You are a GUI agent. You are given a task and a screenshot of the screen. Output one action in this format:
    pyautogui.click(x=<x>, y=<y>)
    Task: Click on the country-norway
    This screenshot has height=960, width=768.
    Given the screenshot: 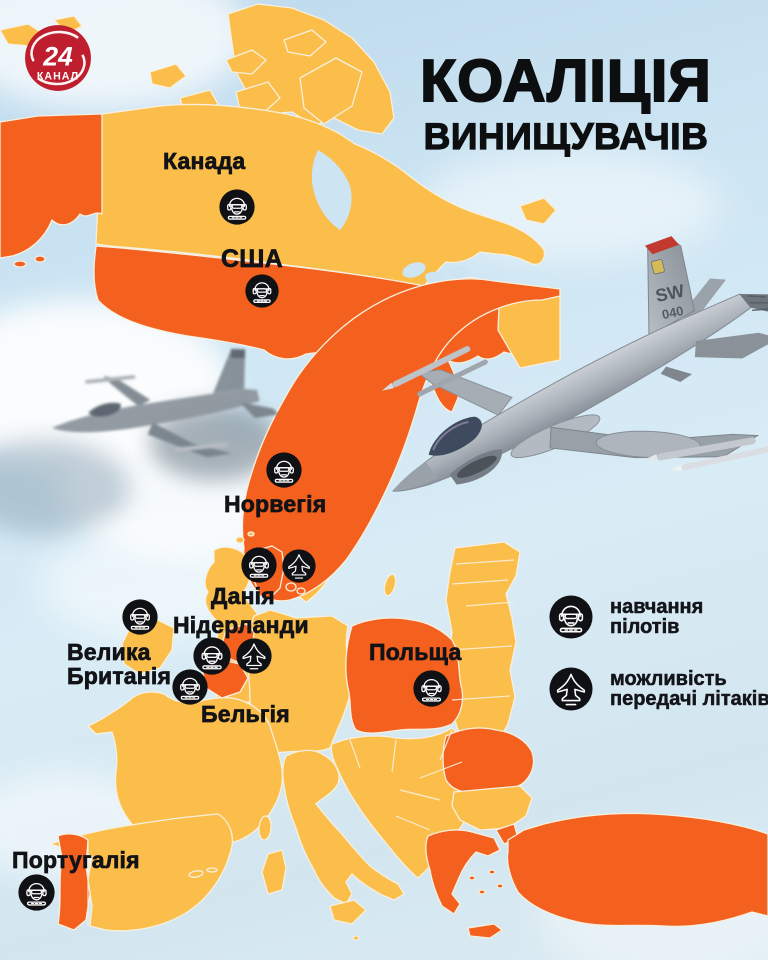 What is the action you would take?
    pyautogui.click(x=401, y=440)
    